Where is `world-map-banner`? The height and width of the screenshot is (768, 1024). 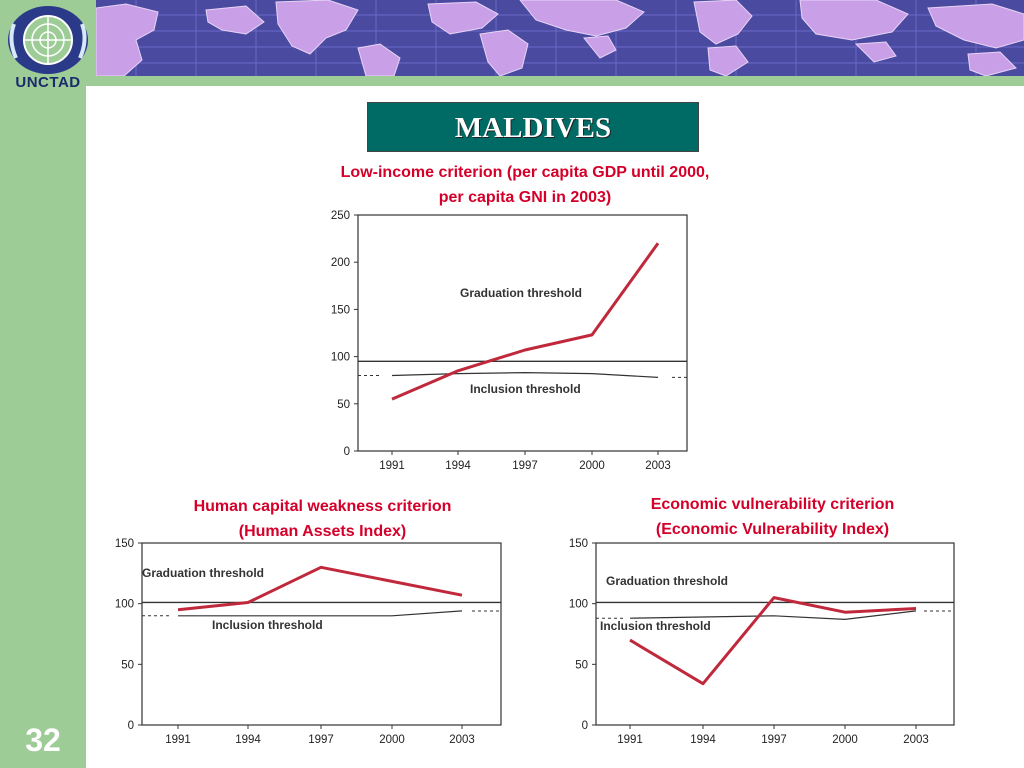 world-map-banner is located at coordinates (560, 38).